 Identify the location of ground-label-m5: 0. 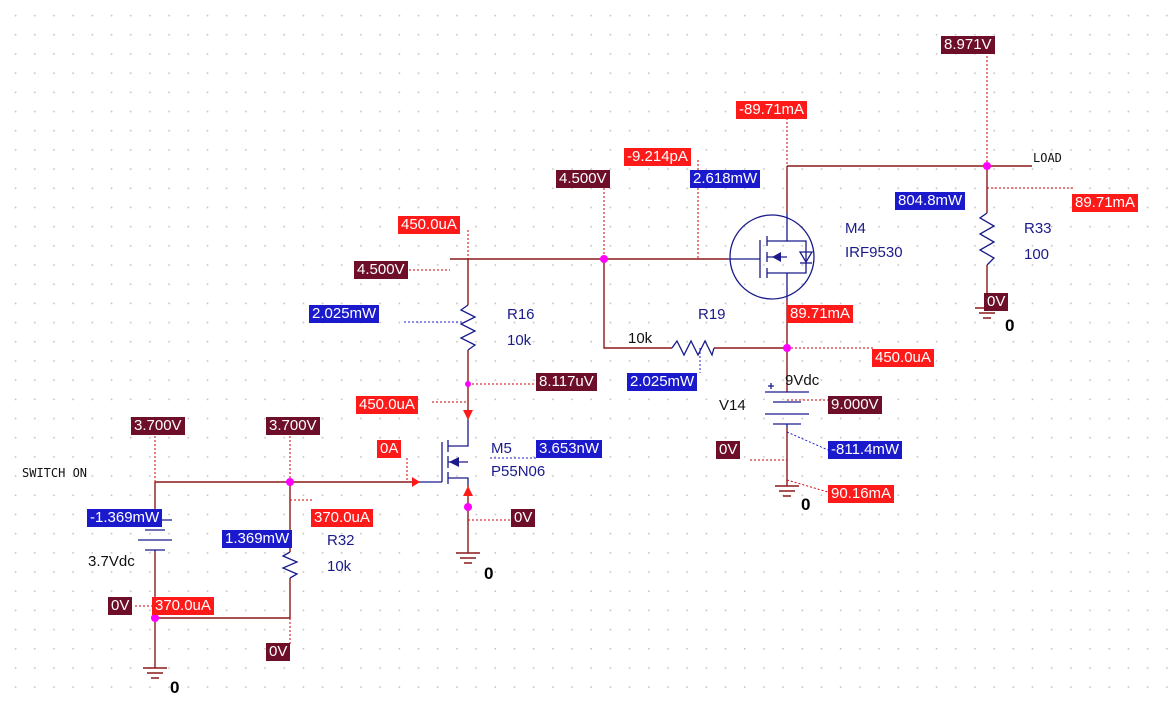
(489, 573).